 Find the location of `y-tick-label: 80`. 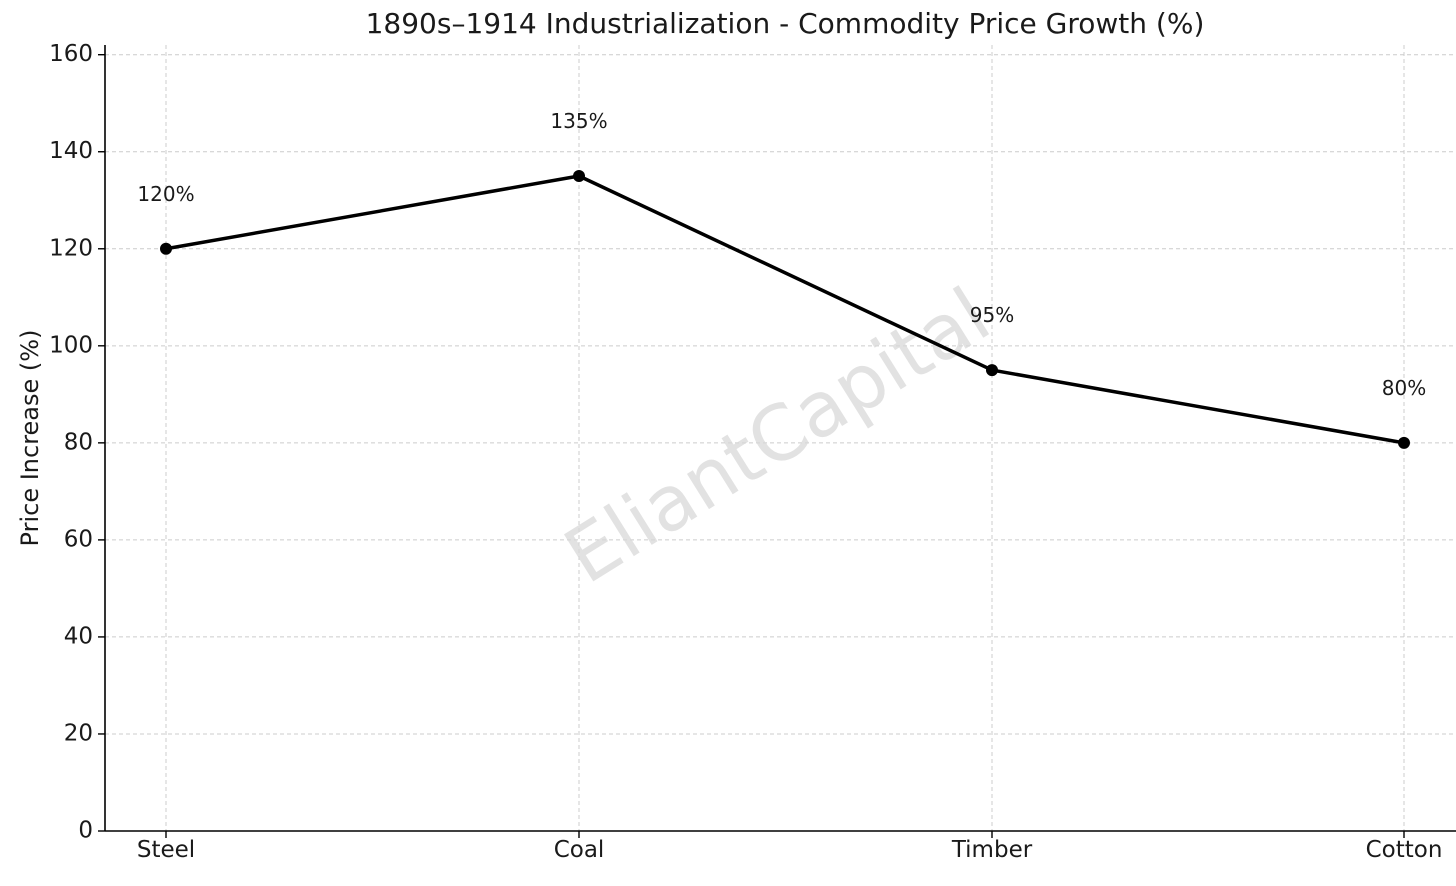

y-tick-label: 80 is located at coordinates (78, 442).